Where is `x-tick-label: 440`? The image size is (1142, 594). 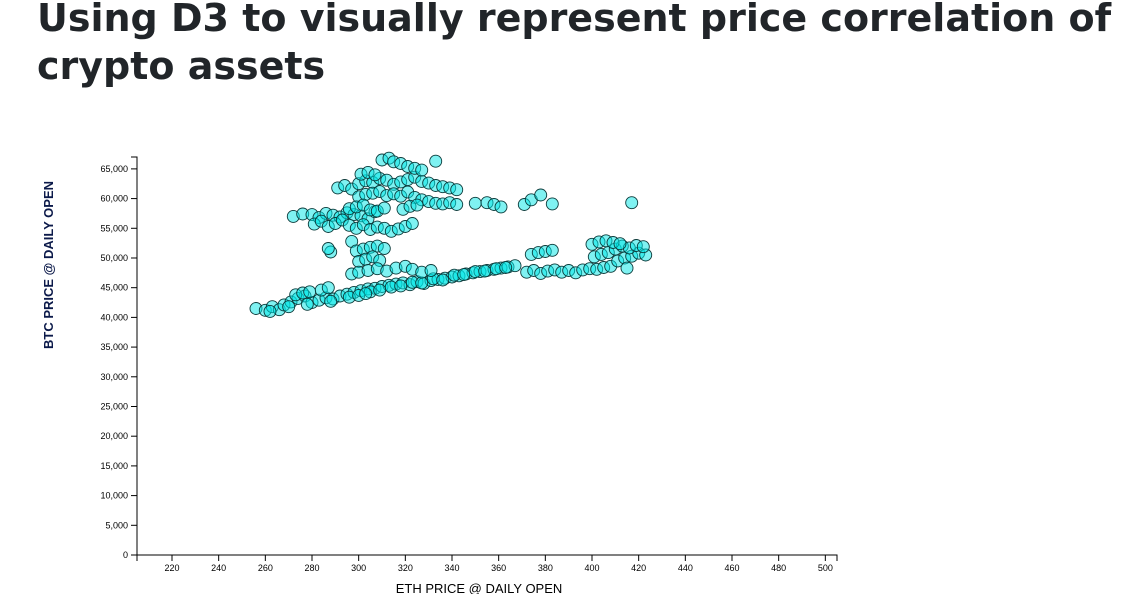
x-tick-label: 440 is located at coordinates (685, 568).